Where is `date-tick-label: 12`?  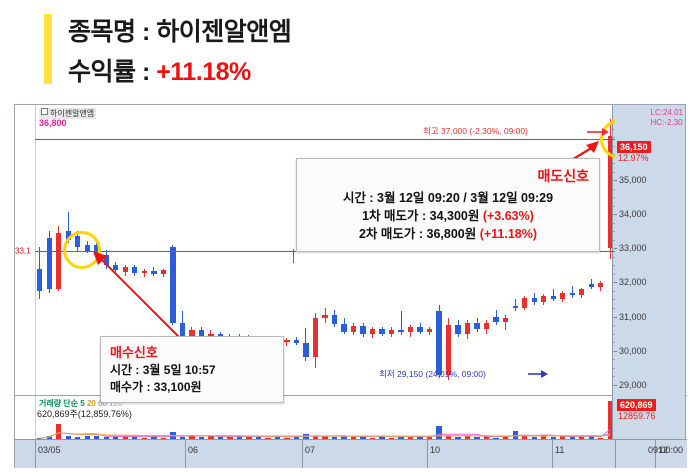 date-tick-label: 12 is located at coordinates (663, 450).